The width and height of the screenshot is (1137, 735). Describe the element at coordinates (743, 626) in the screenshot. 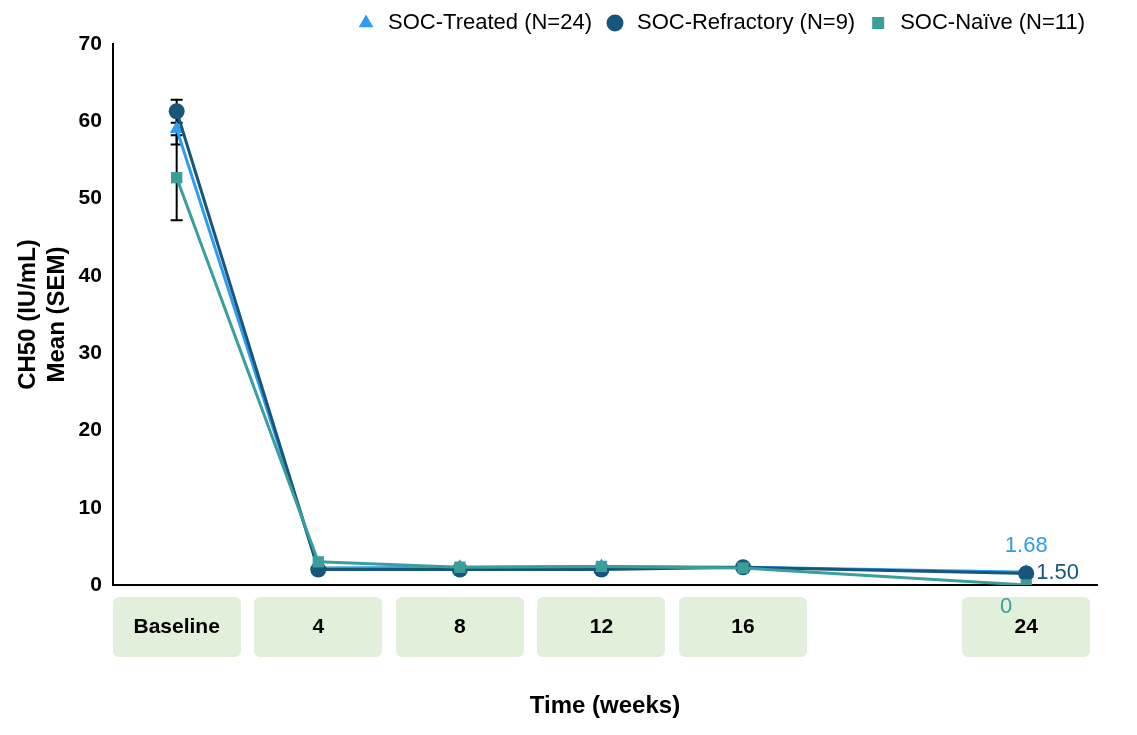

I see `x-tick-label: 16` at that location.